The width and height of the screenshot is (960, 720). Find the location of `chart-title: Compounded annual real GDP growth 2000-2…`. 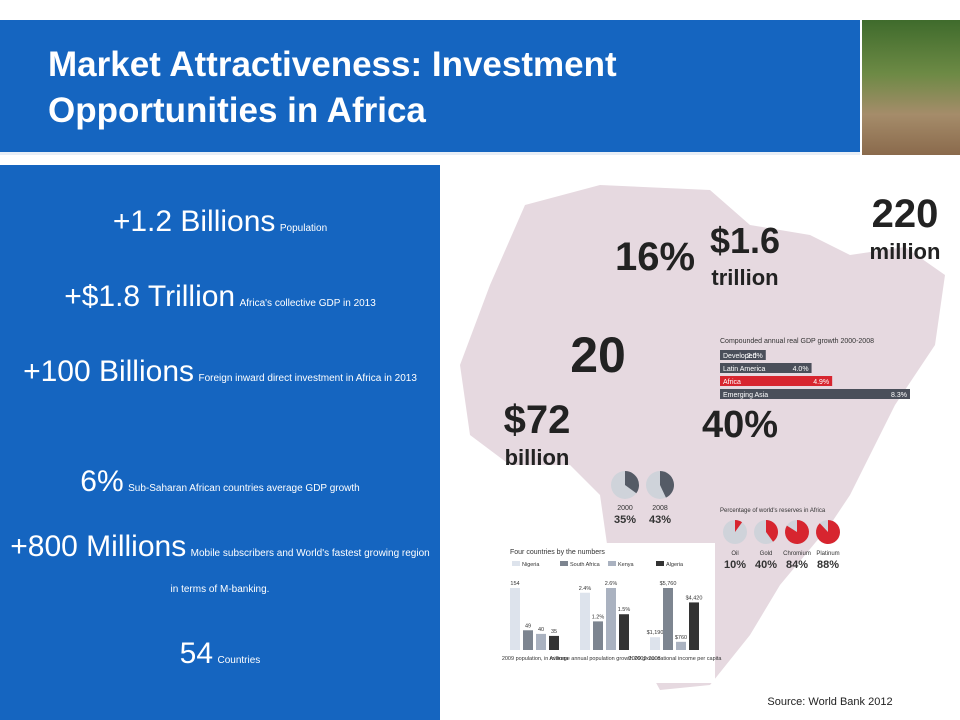

chart-title: Compounded annual real GDP growth 2000-2… is located at coordinates (797, 341).